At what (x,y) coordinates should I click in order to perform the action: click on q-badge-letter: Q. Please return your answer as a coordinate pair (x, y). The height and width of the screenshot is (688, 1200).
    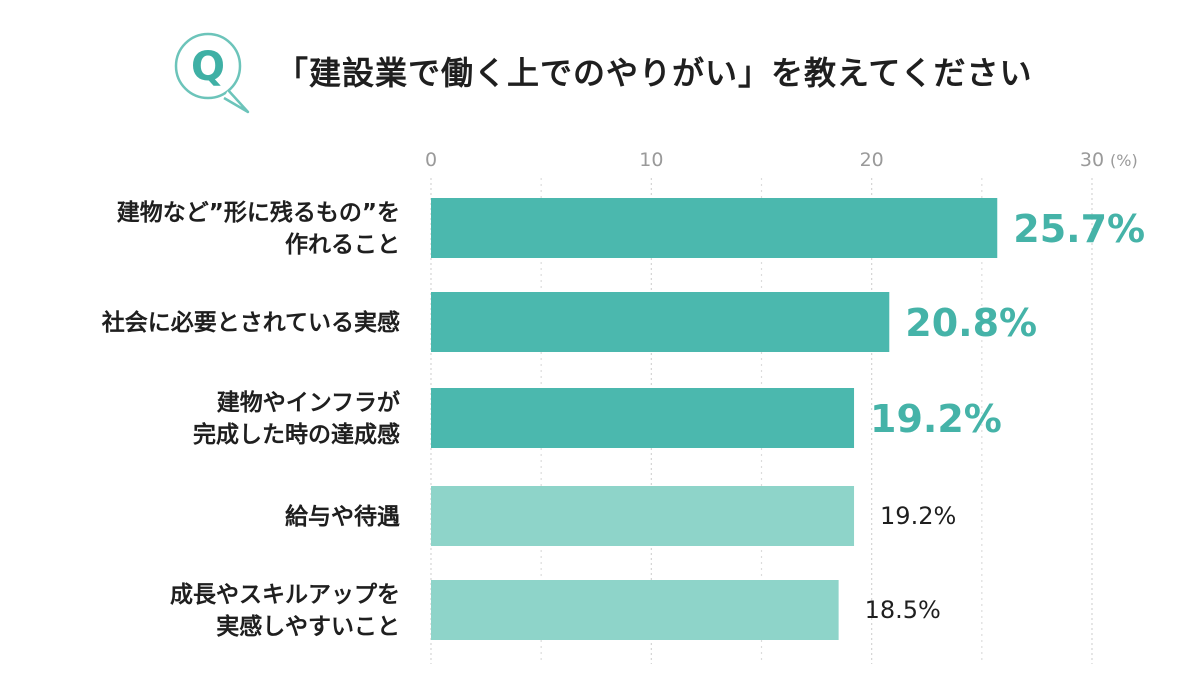
    Looking at the image, I should click on (208, 67).